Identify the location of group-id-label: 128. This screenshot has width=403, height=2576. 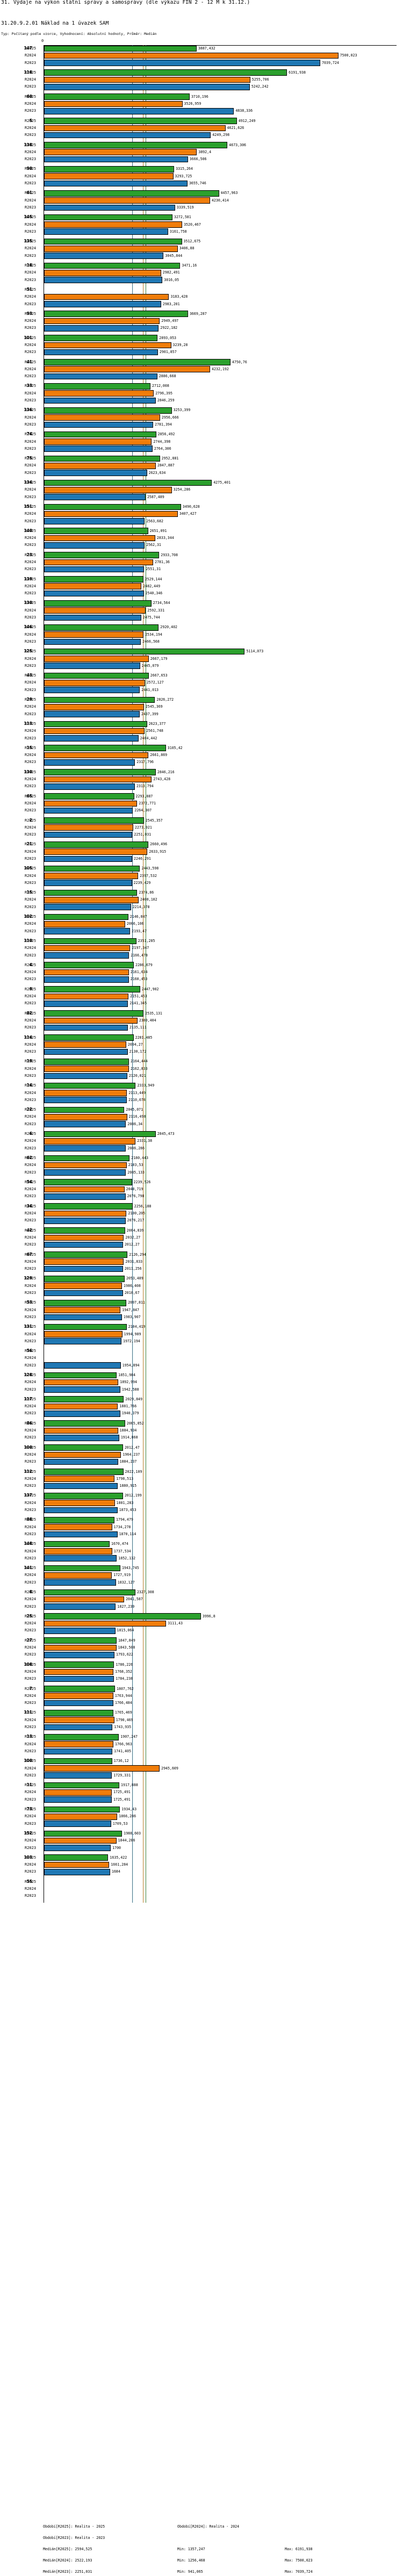
(28, 1375).